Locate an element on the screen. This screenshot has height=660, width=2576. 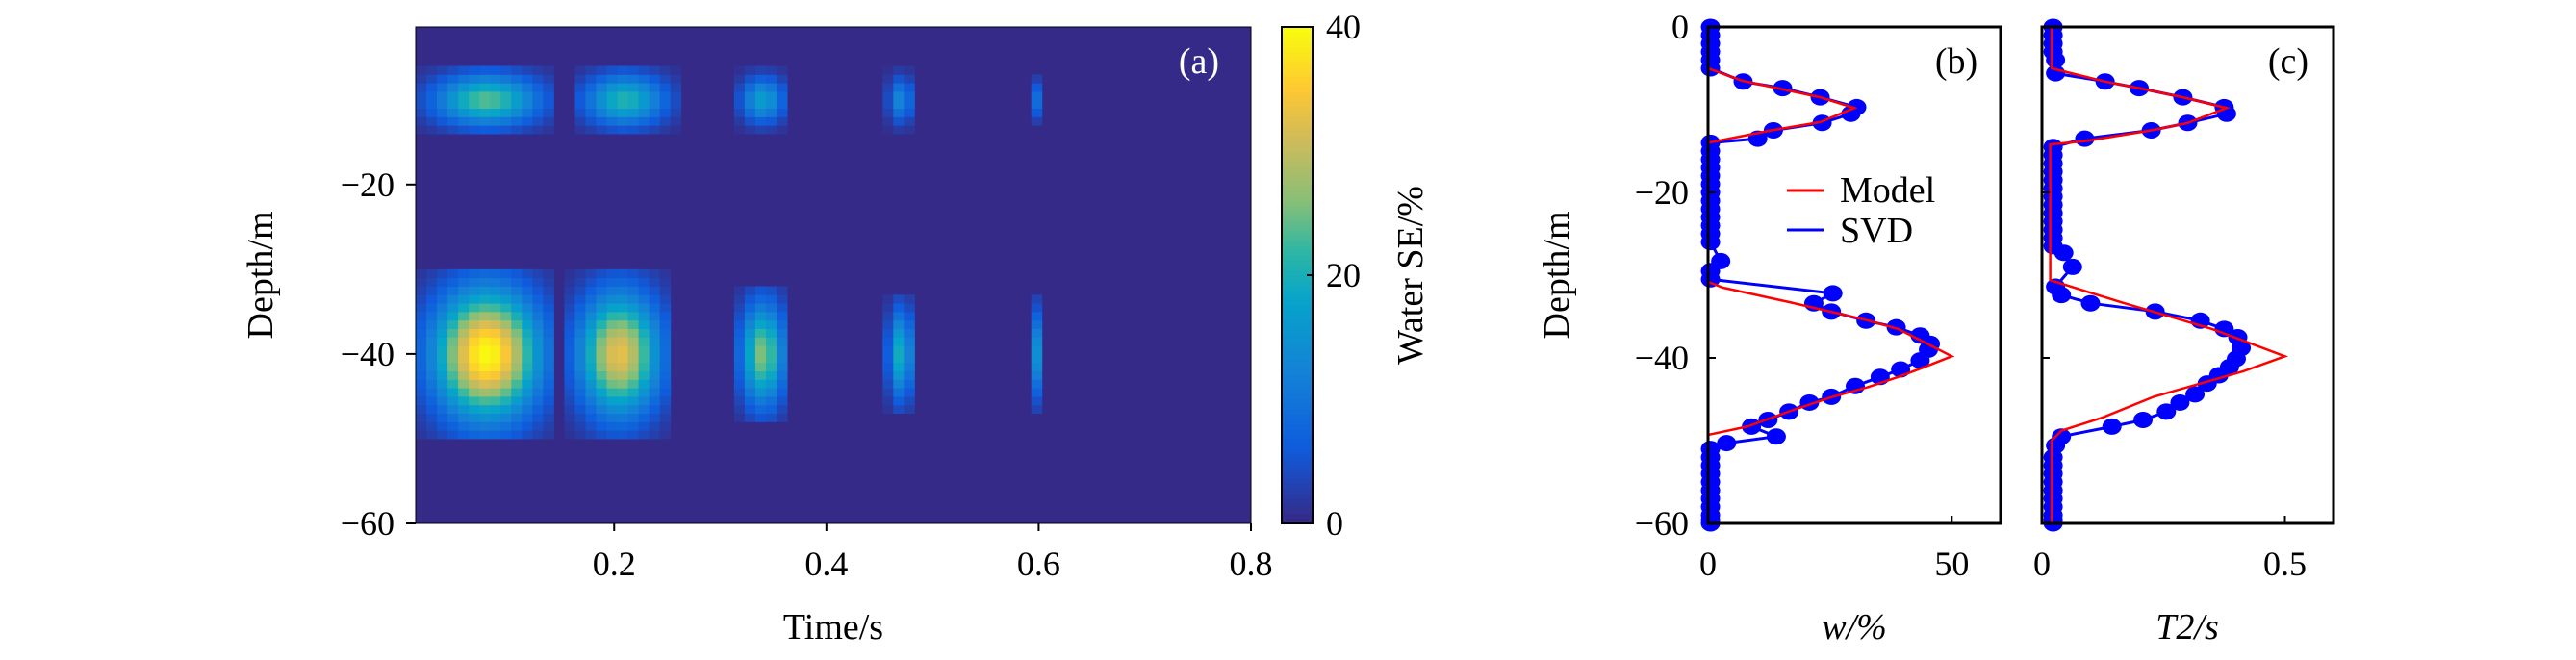
x-tick-label: 0 is located at coordinates (2042, 564).